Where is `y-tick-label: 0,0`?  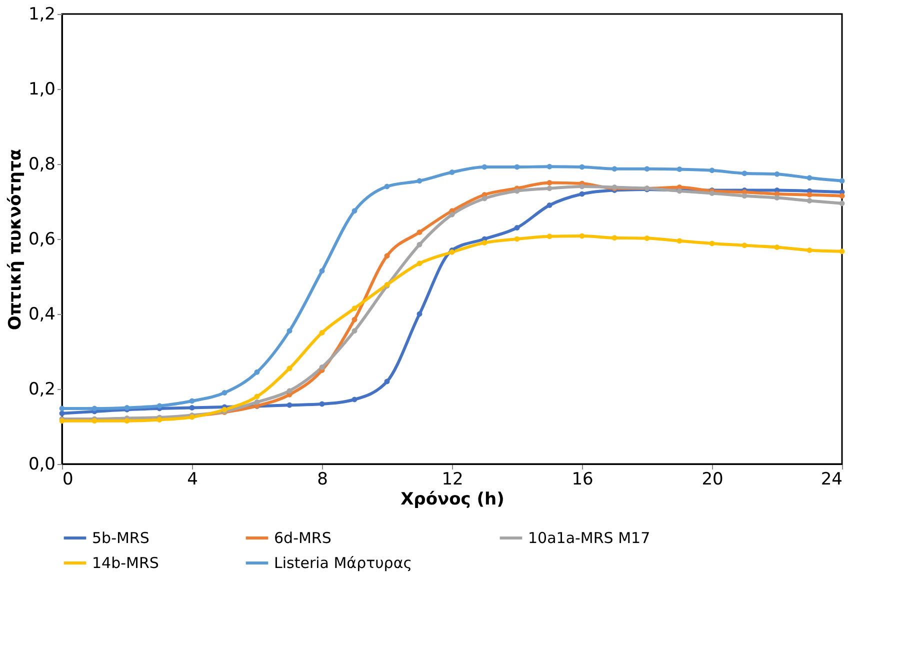 y-tick-label: 0,0 is located at coordinates (42, 464).